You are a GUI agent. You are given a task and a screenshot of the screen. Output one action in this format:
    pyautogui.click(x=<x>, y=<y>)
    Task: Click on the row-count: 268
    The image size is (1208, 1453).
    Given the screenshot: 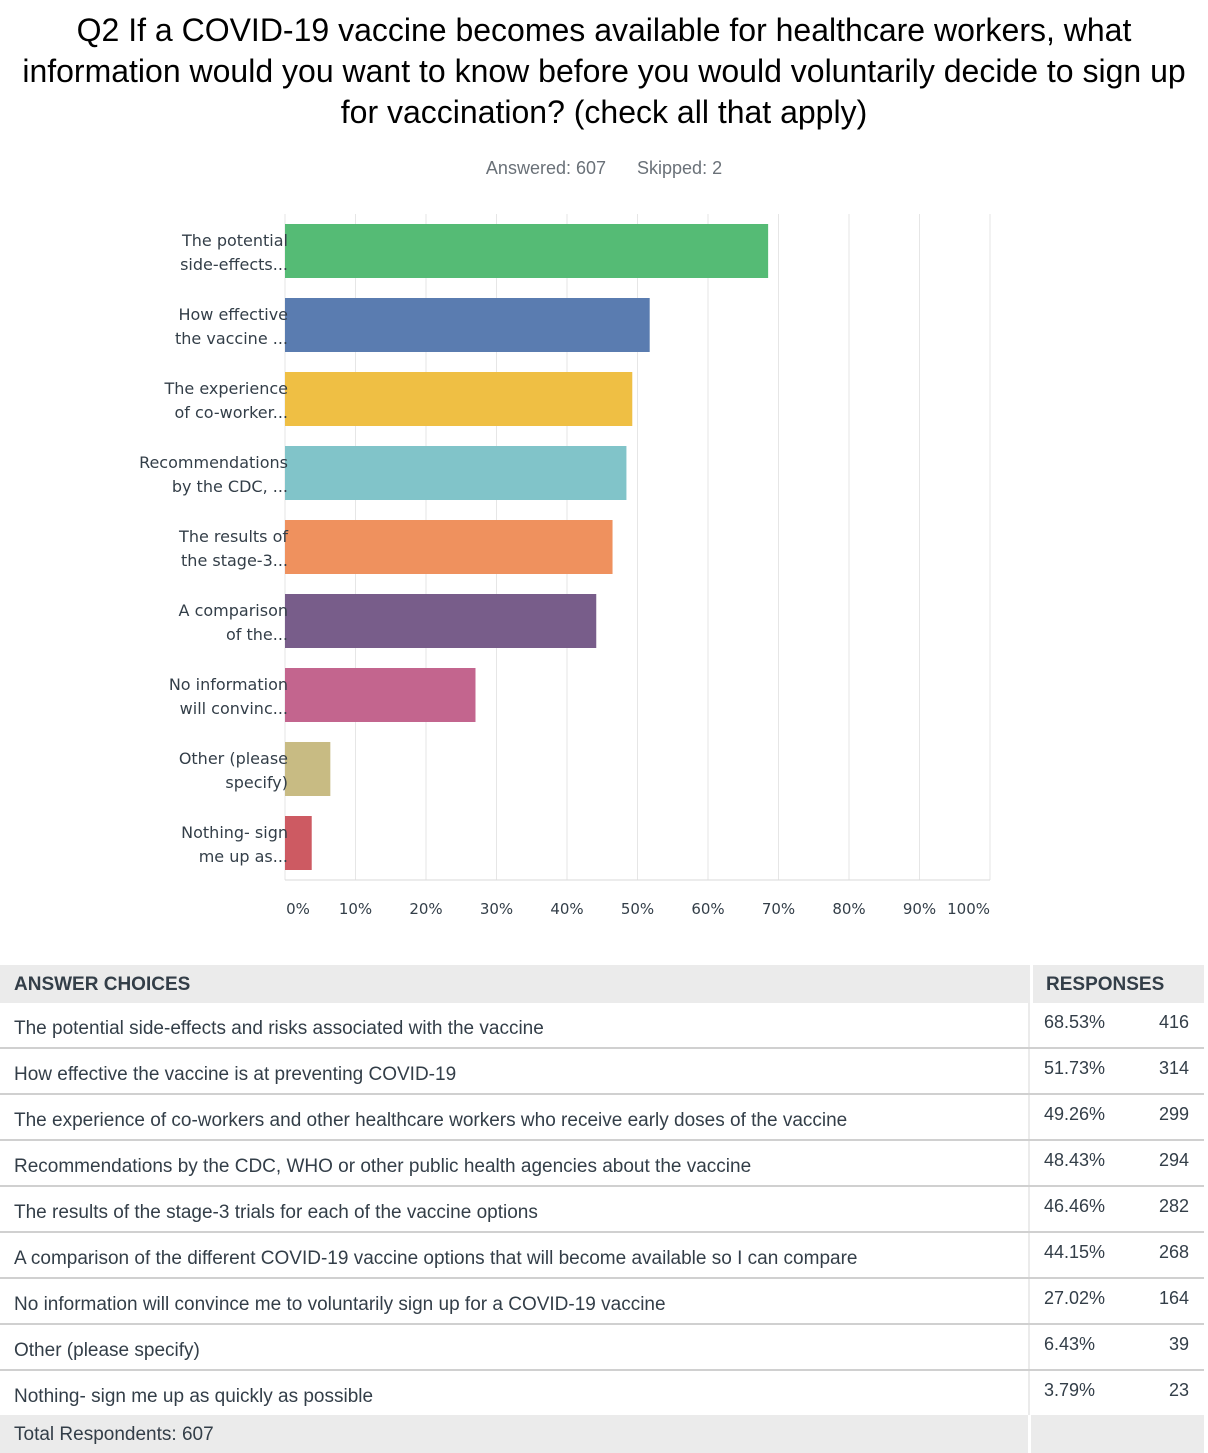 What is the action you would take?
    pyautogui.click(x=1173, y=1252)
    